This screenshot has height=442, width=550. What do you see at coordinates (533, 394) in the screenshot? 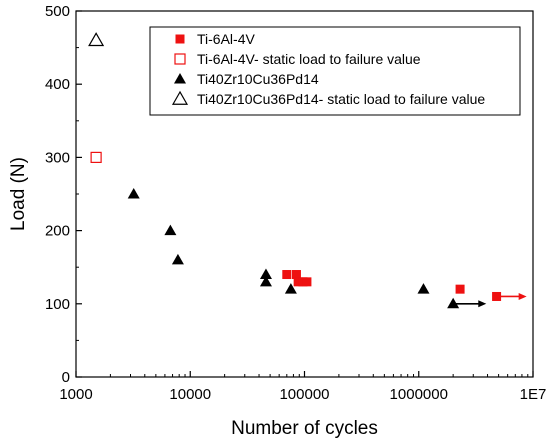
I see `x-tick-label: 1E7` at bounding box center [533, 394].